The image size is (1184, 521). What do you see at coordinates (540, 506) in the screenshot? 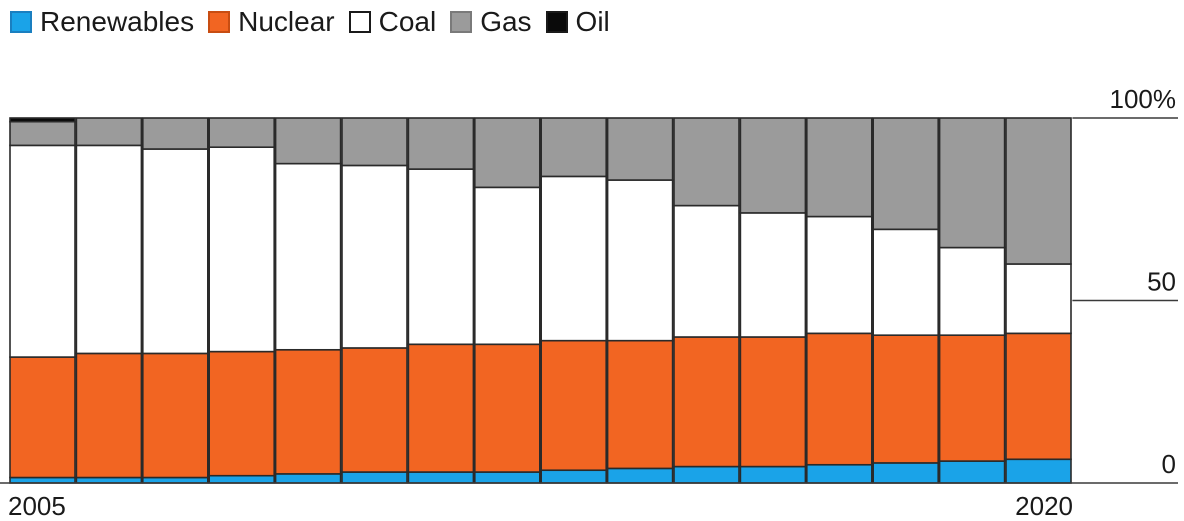
I see `x-axis: 2005 2020` at bounding box center [540, 506].